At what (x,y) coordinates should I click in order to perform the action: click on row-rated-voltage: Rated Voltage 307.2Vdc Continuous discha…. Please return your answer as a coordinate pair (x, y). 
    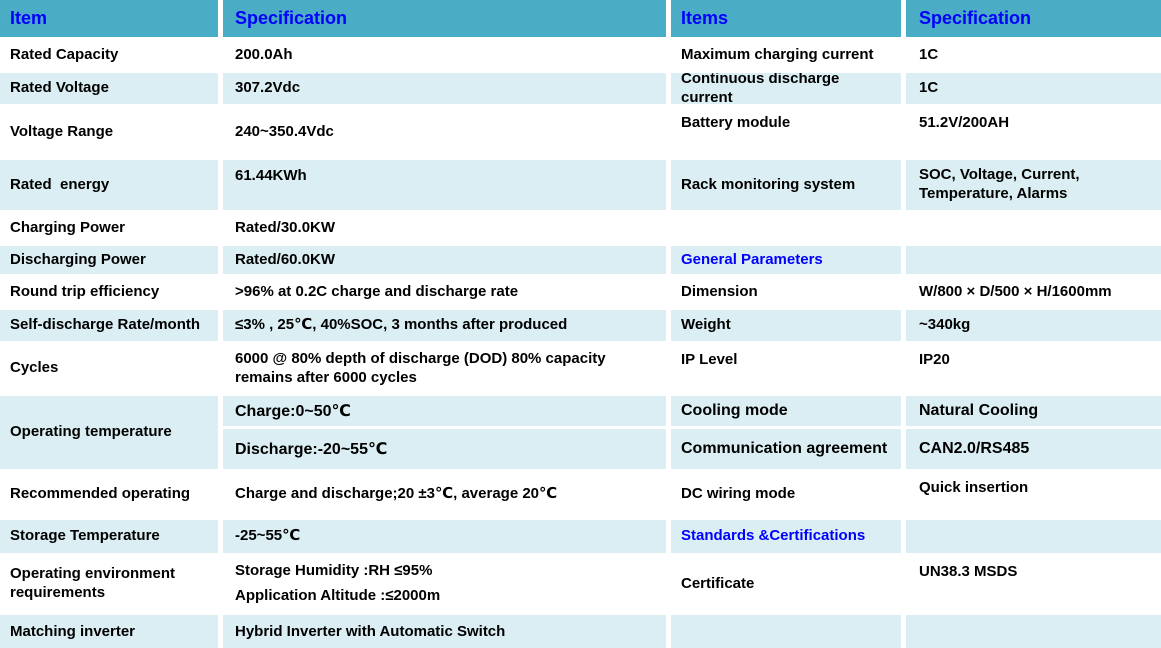
    Looking at the image, I should click on (580, 88).